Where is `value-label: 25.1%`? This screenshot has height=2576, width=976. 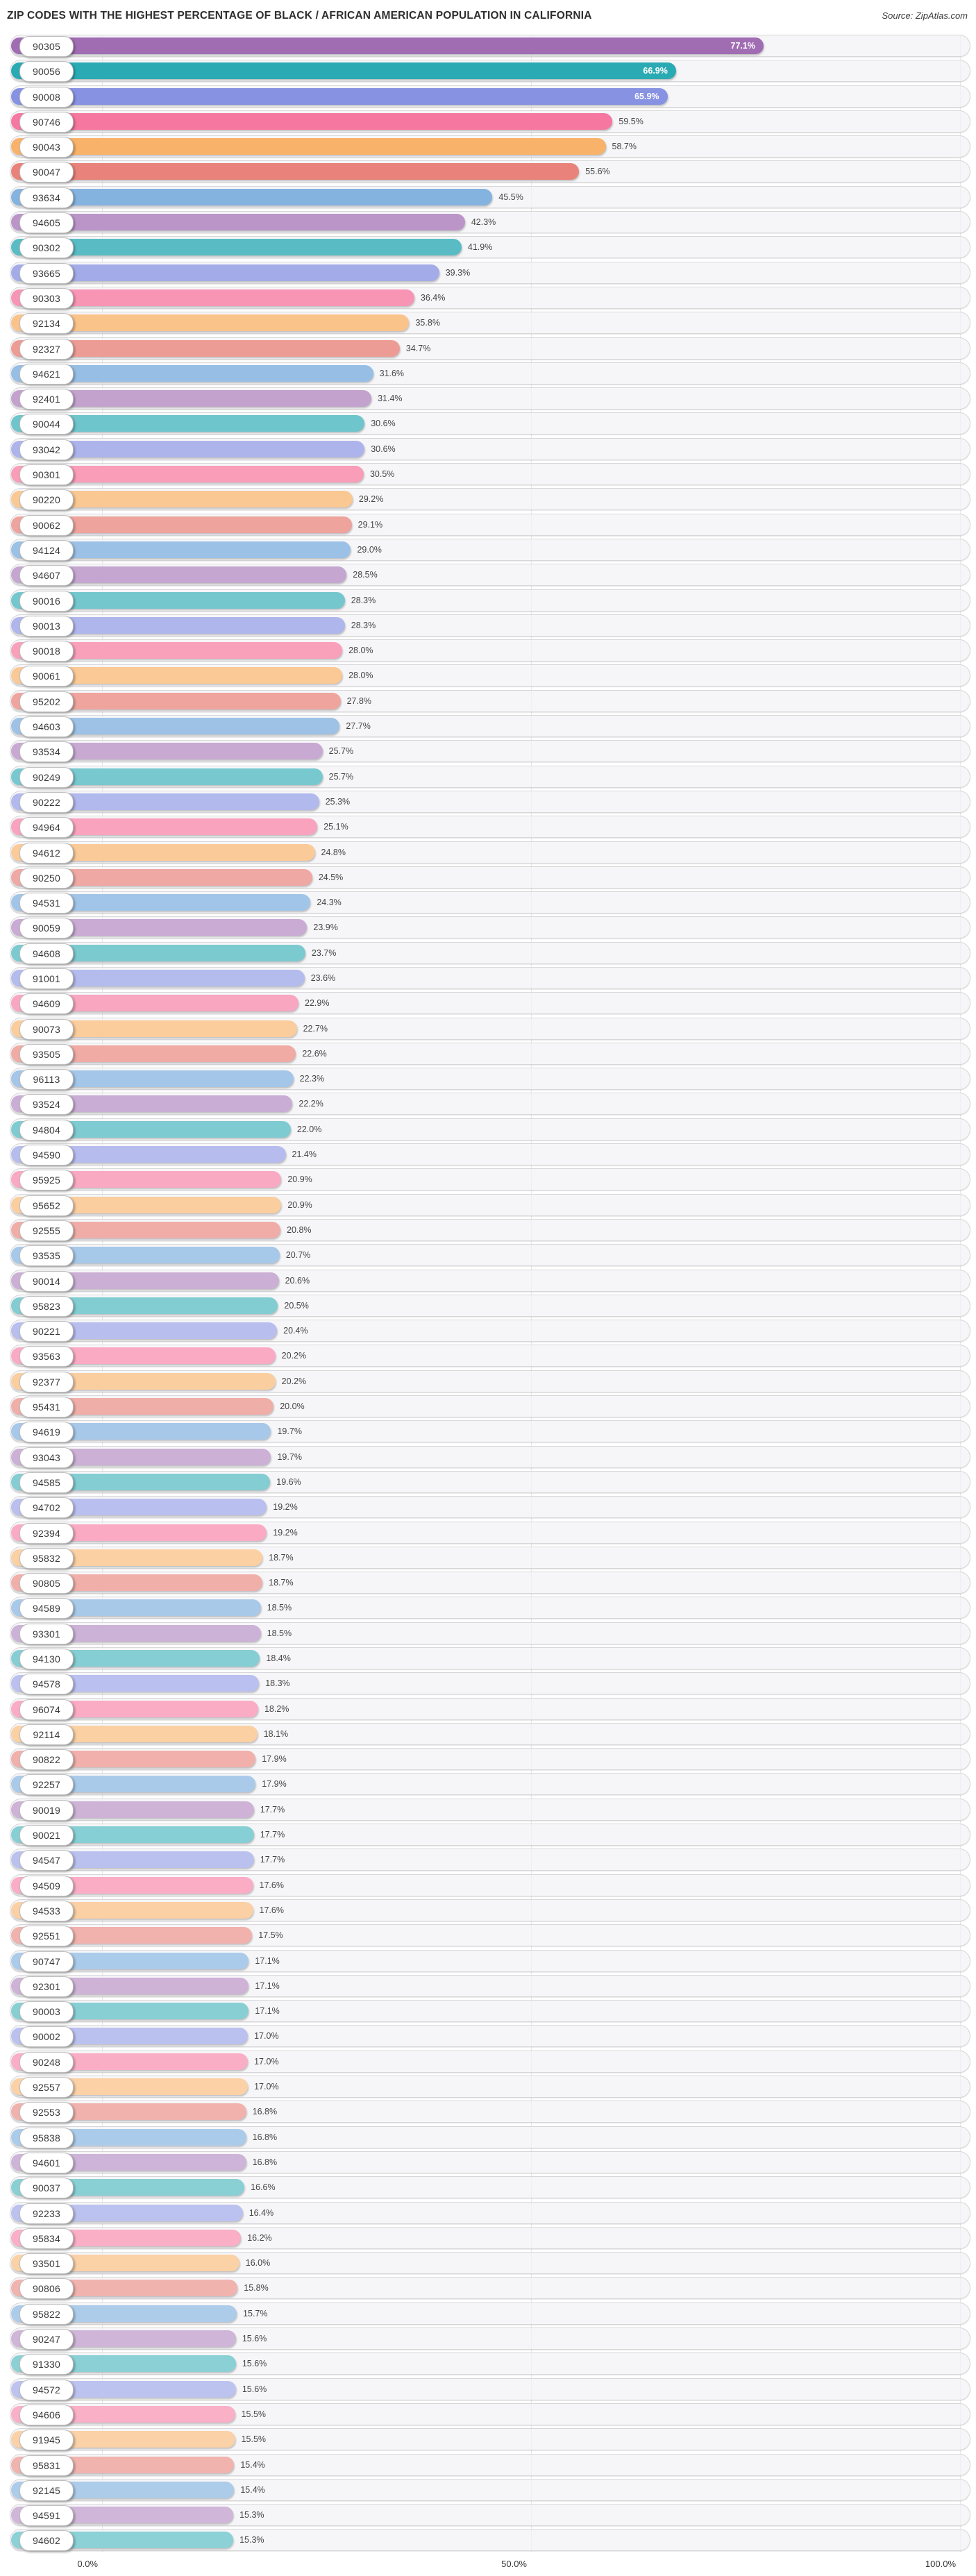 value-label: 25.1% is located at coordinates (335, 827).